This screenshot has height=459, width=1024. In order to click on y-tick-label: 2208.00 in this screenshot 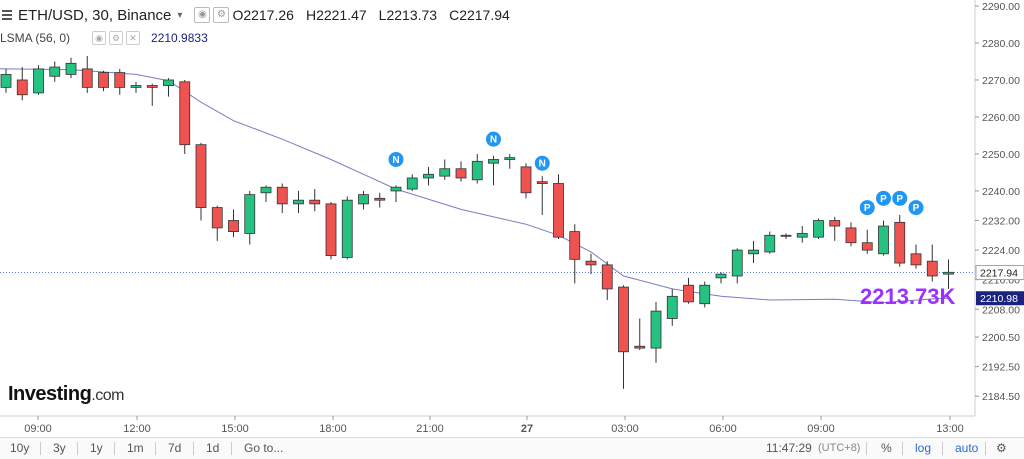, I will do `click(1001, 310)`.